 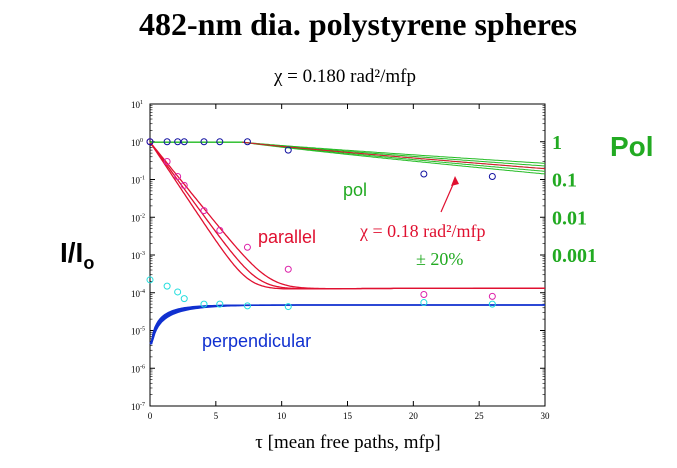 I want to click on y-tick-label: 10⁰, so click(x=137, y=143).